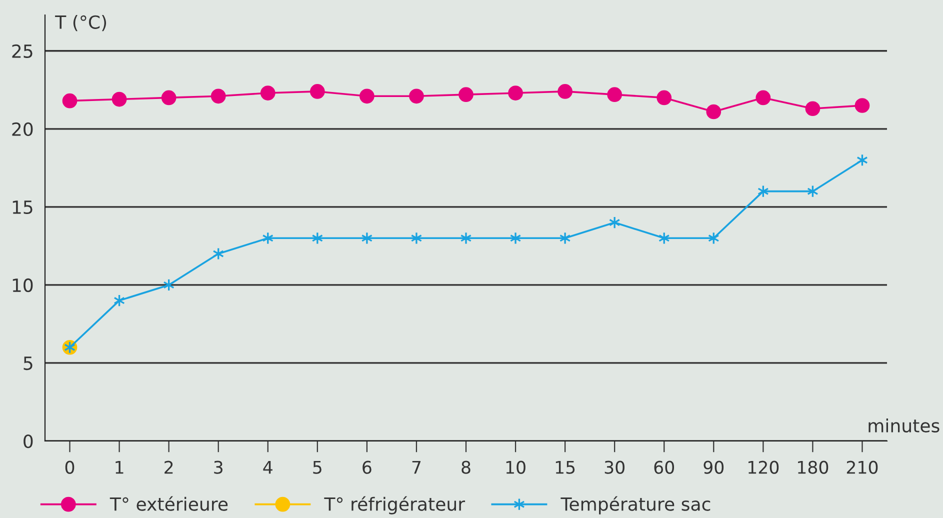 The height and width of the screenshot is (518, 943). Describe the element at coordinates (664, 467) in the screenshot. I see `x-tick-label: 60` at that location.